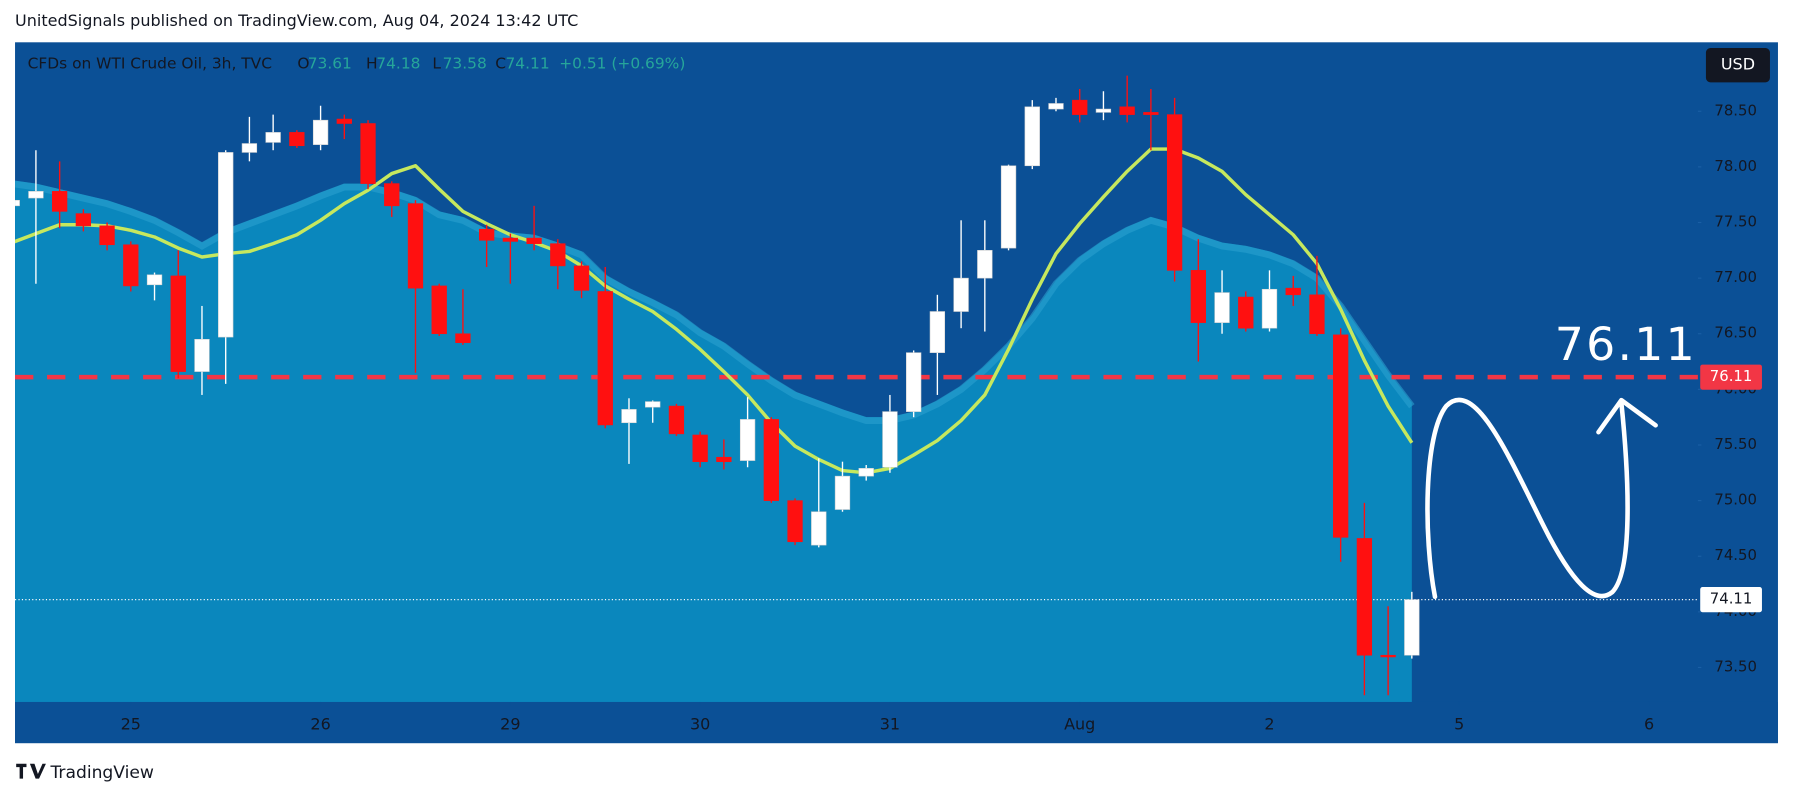 The height and width of the screenshot is (798, 1793). I want to click on ohlc-value: 74.18, so click(398, 64).